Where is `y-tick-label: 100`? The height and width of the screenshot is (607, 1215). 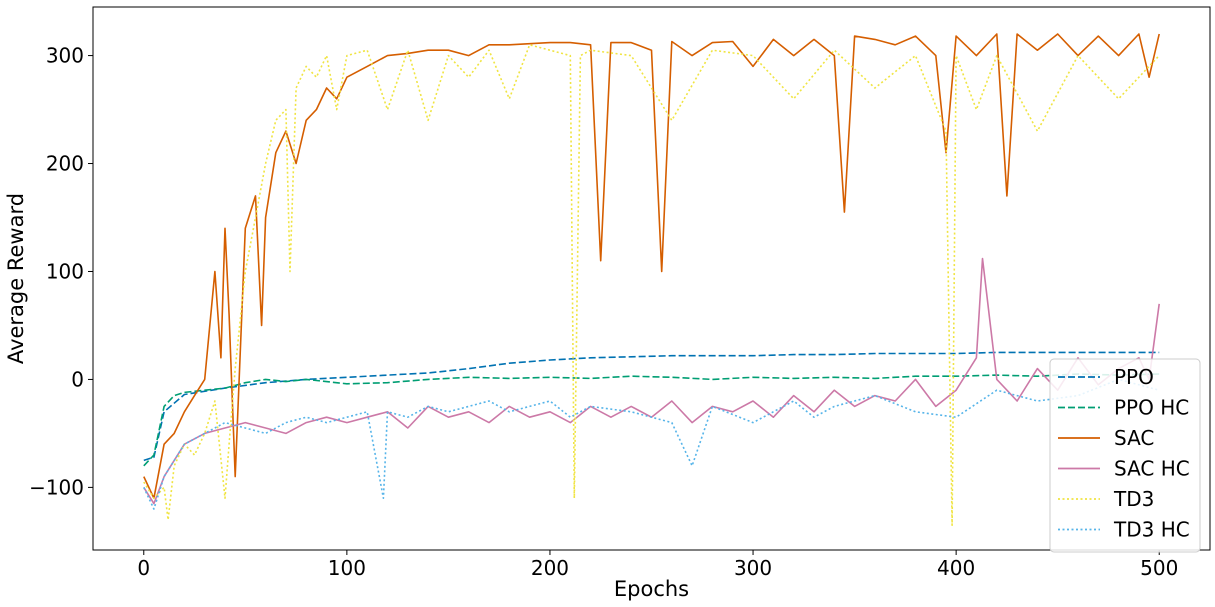
y-tick-label: 100 is located at coordinates (65, 271).